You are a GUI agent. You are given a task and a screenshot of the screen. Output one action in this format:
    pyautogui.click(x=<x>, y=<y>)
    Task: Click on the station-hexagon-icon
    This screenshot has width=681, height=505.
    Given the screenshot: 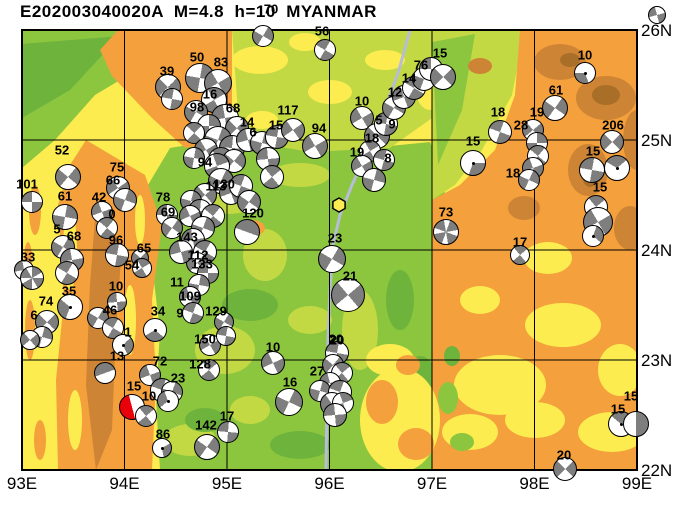 What is the action you would take?
    pyautogui.click(x=339, y=205)
    